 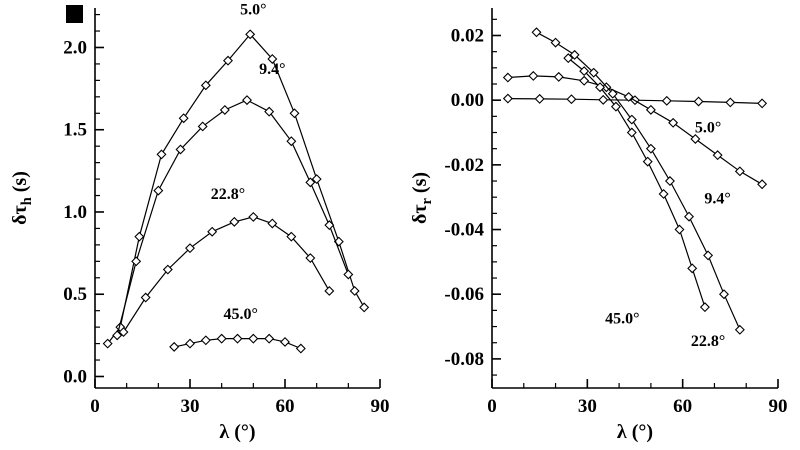 What do you see at coordinates (622, 318) in the screenshot?
I see `series-annotation: 45.0°` at bounding box center [622, 318].